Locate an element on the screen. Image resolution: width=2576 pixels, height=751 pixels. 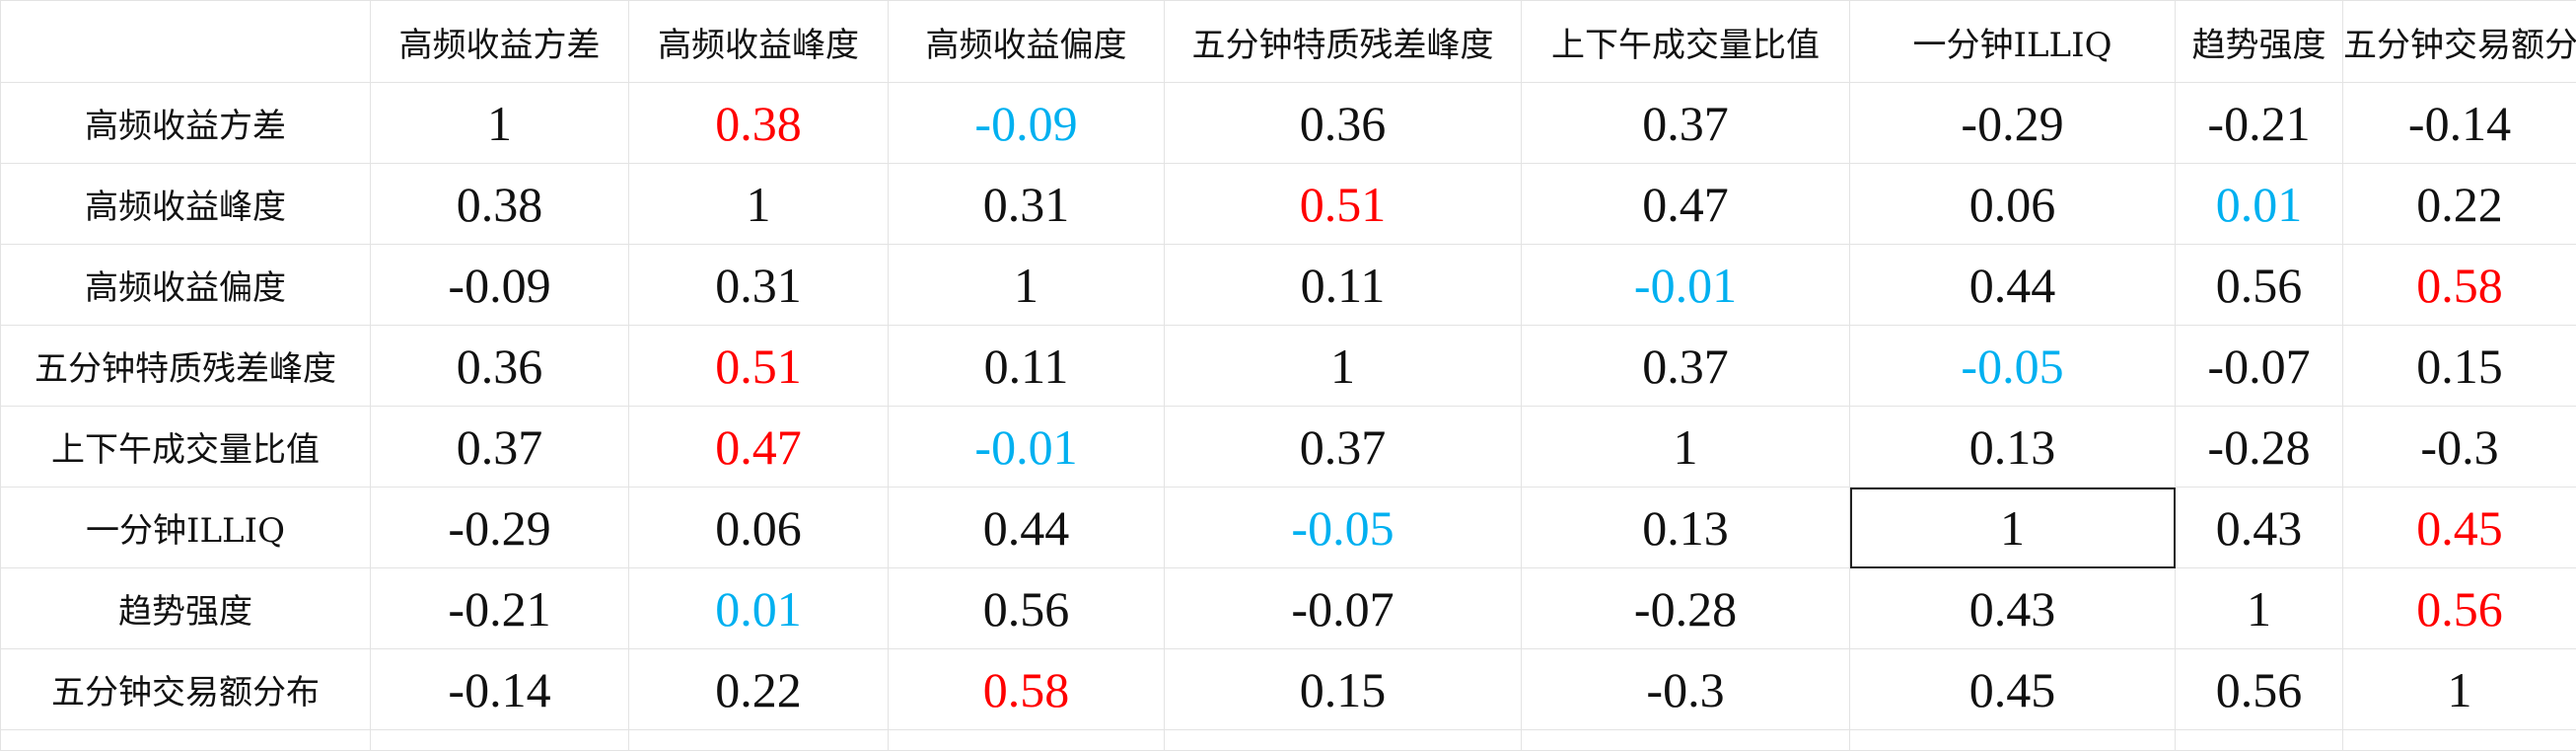
row-header: 高频收益偏度 is located at coordinates (186, 286).